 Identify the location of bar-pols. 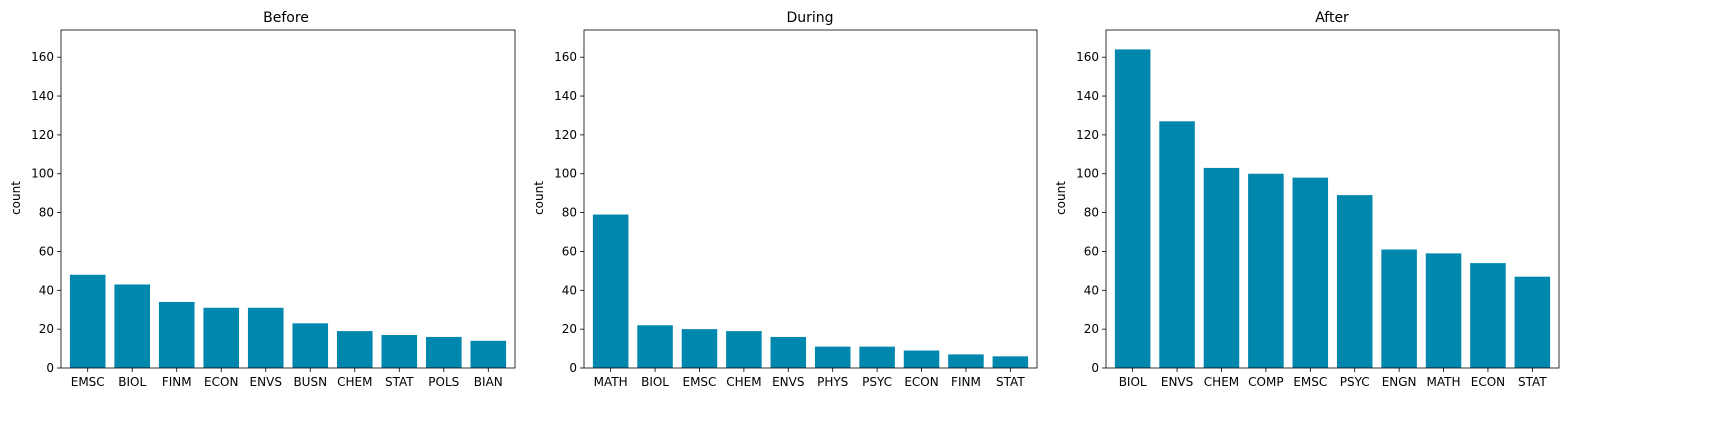
(443, 352).